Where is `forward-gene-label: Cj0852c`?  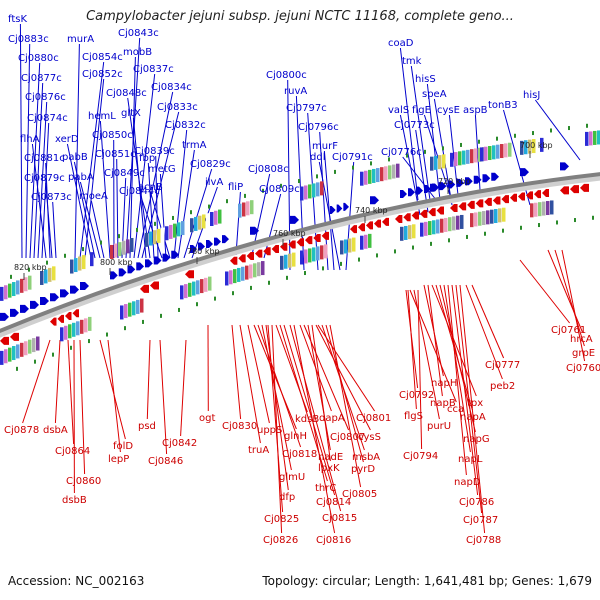 forward-gene-label: Cj0852c is located at coordinates (102, 74).